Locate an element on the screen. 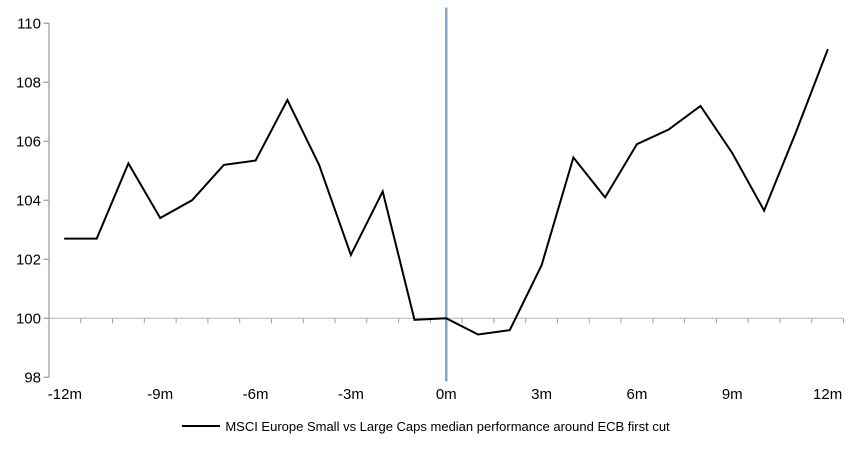 The height and width of the screenshot is (450, 852). y-tick-label: 98 is located at coordinates (32, 378).